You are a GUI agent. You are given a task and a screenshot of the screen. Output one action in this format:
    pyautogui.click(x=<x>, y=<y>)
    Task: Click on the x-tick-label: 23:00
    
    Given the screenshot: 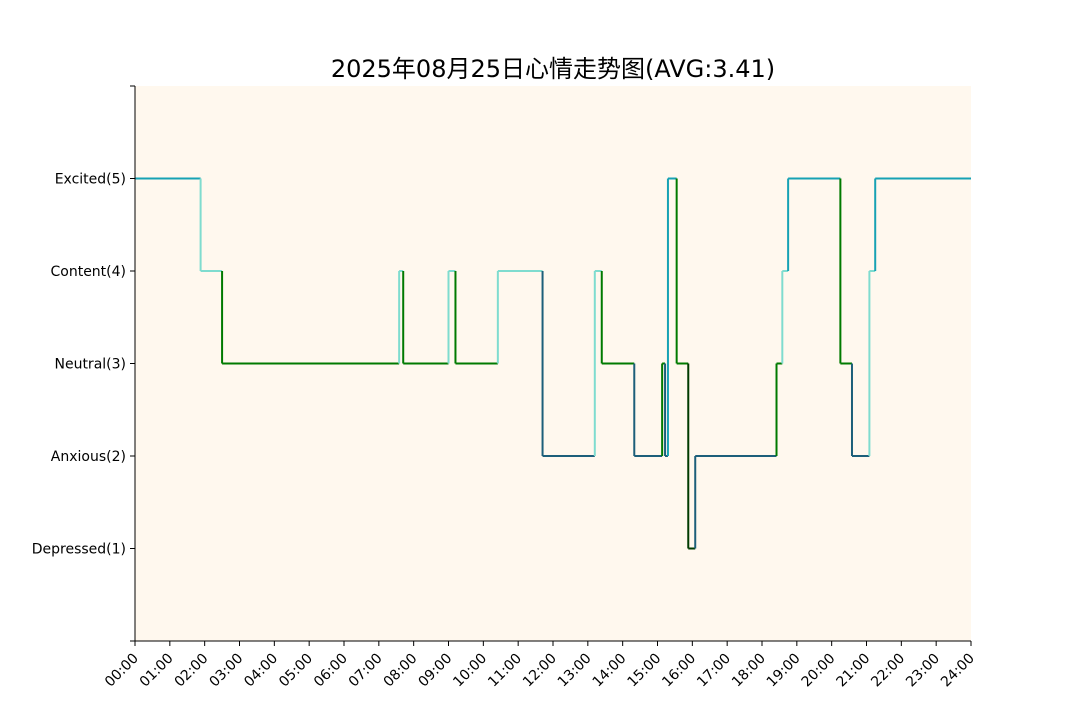 What is the action you would take?
    pyautogui.click(x=923, y=671)
    